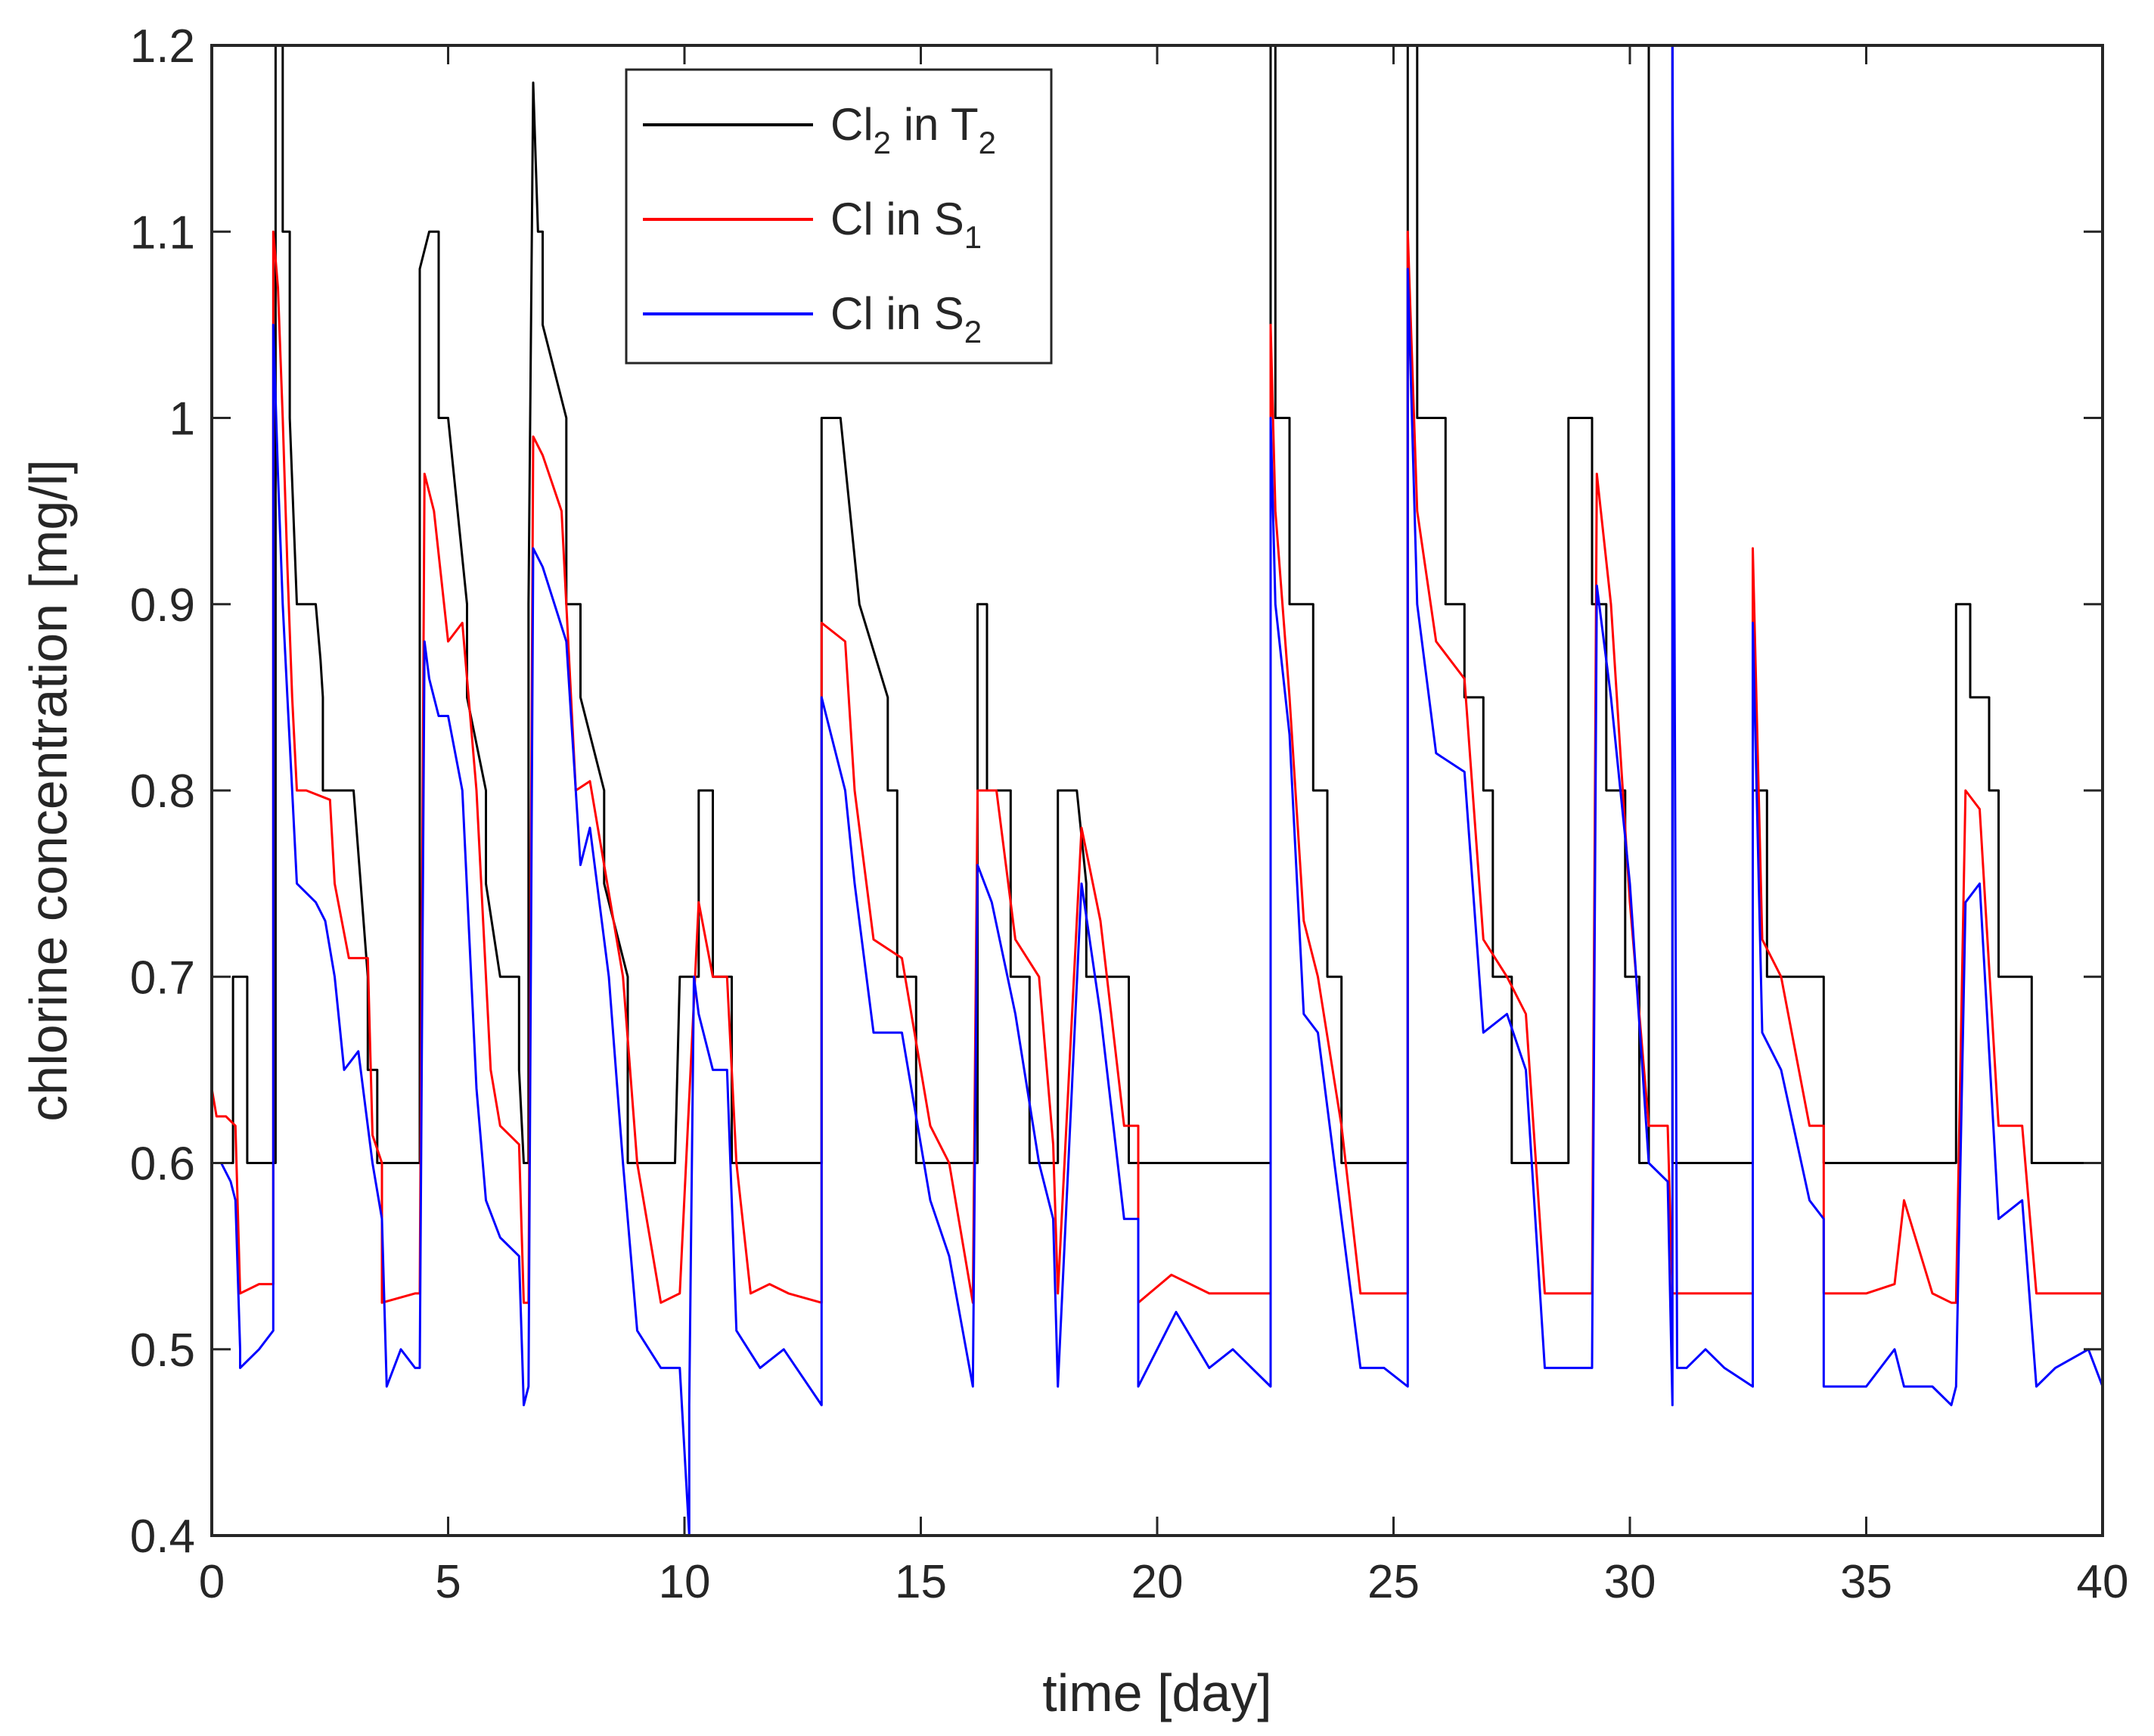 The height and width of the screenshot is (1736, 2154). Describe the element at coordinates (906, 318) in the screenshot. I see `legend-label-3: Cl in S2` at that location.